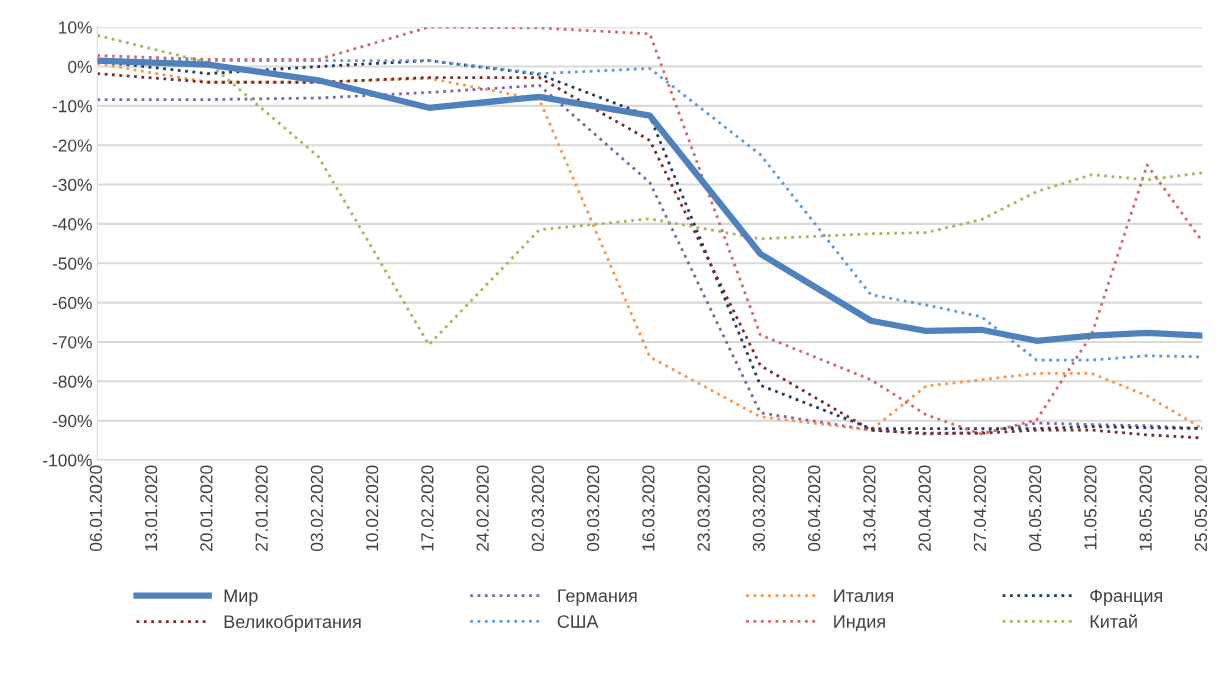 The height and width of the screenshot is (679, 1217). I want to click on x-tick-label: 09.03.2020, so click(593, 508).